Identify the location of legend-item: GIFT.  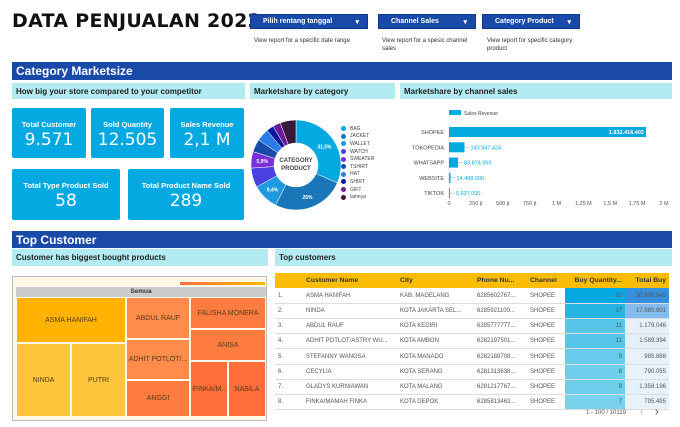
(357, 190).